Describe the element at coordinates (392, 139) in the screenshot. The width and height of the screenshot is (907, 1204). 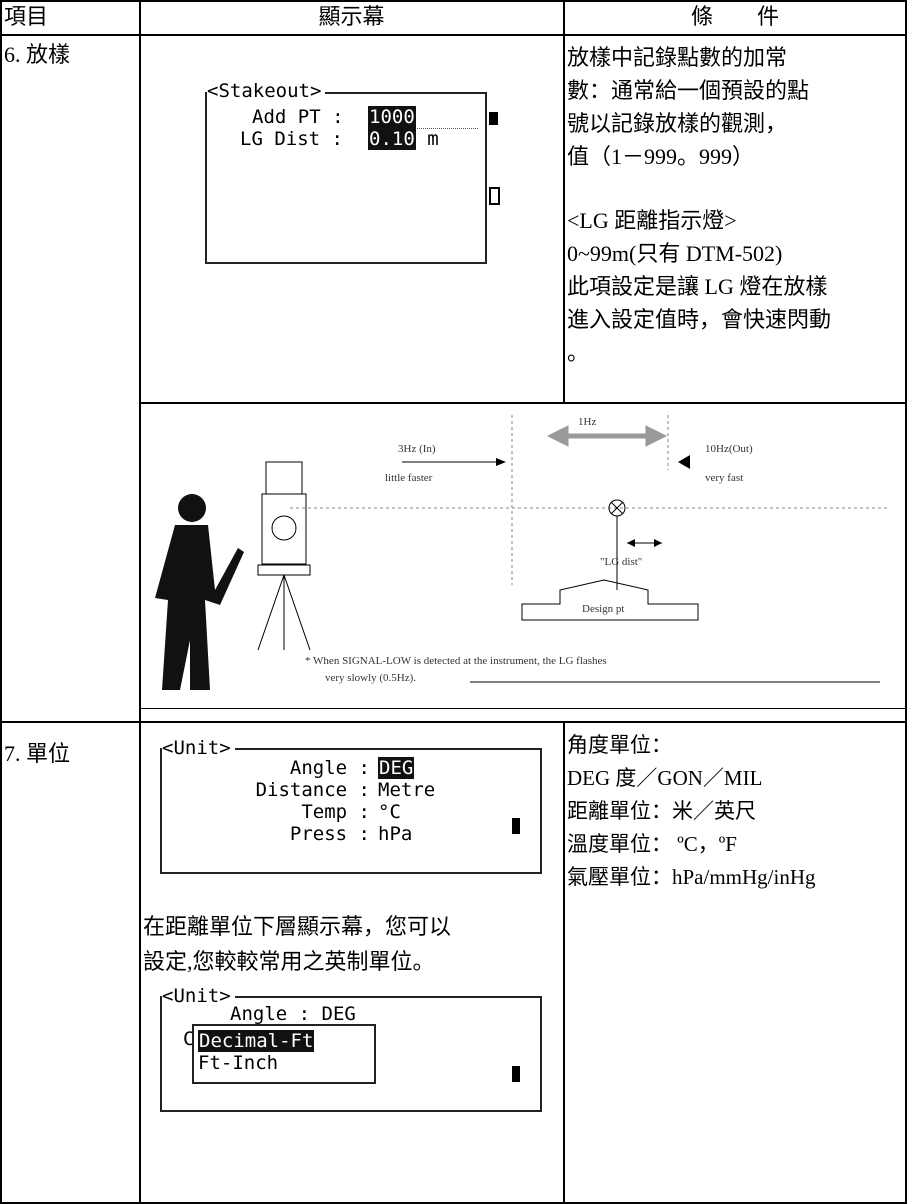
I see `lcd-value-text: 0.10` at that location.